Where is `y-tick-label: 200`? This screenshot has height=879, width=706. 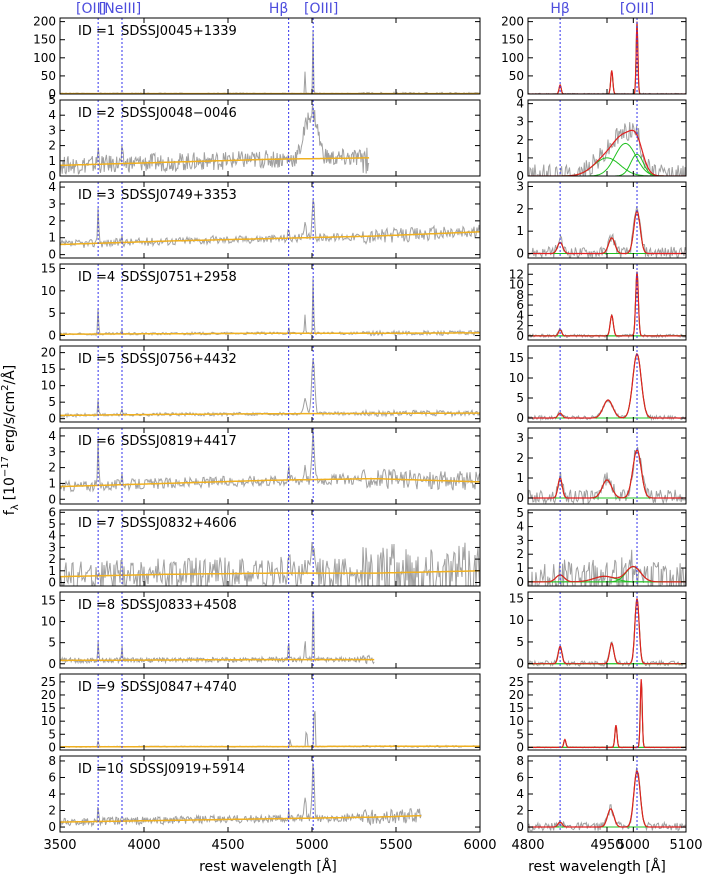 y-tick-label: 200 is located at coordinates (44, 22).